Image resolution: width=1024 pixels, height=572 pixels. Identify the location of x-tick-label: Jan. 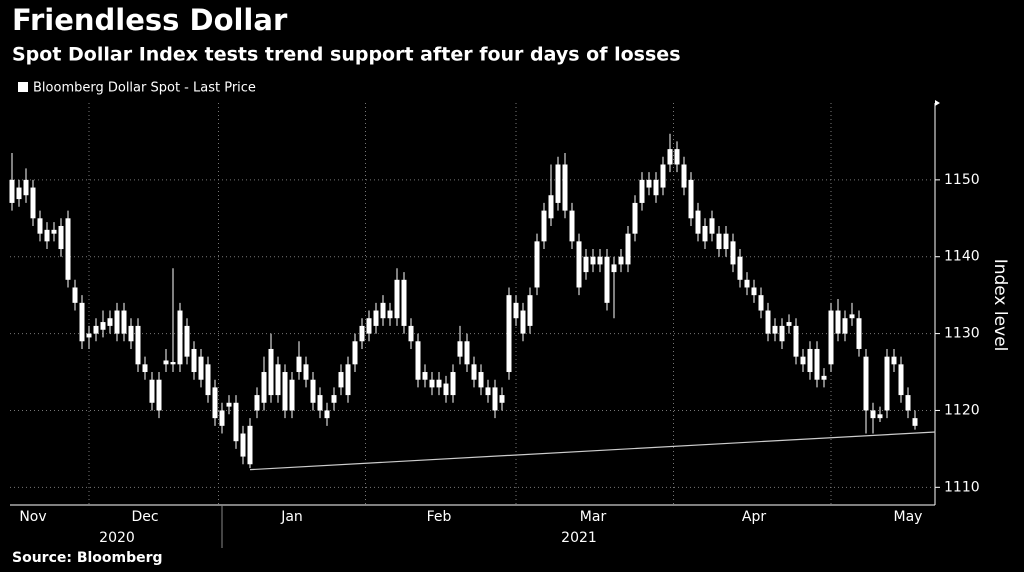
(291, 517).